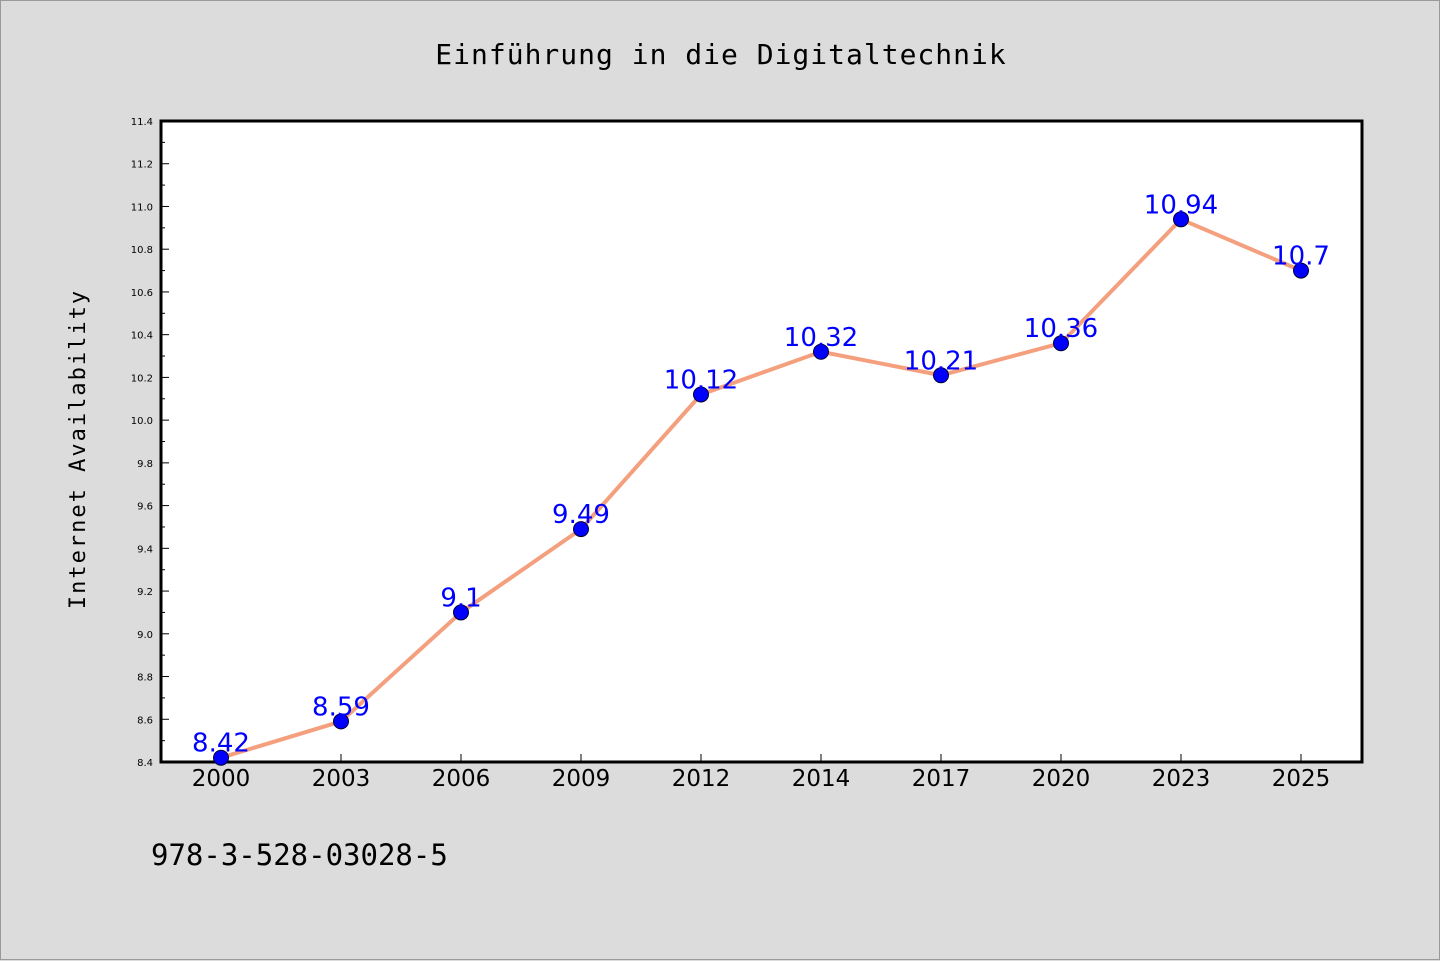 This screenshot has height=961, width=1440. What do you see at coordinates (1301, 257) in the screenshot?
I see `data-point-label: 10.7` at bounding box center [1301, 257].